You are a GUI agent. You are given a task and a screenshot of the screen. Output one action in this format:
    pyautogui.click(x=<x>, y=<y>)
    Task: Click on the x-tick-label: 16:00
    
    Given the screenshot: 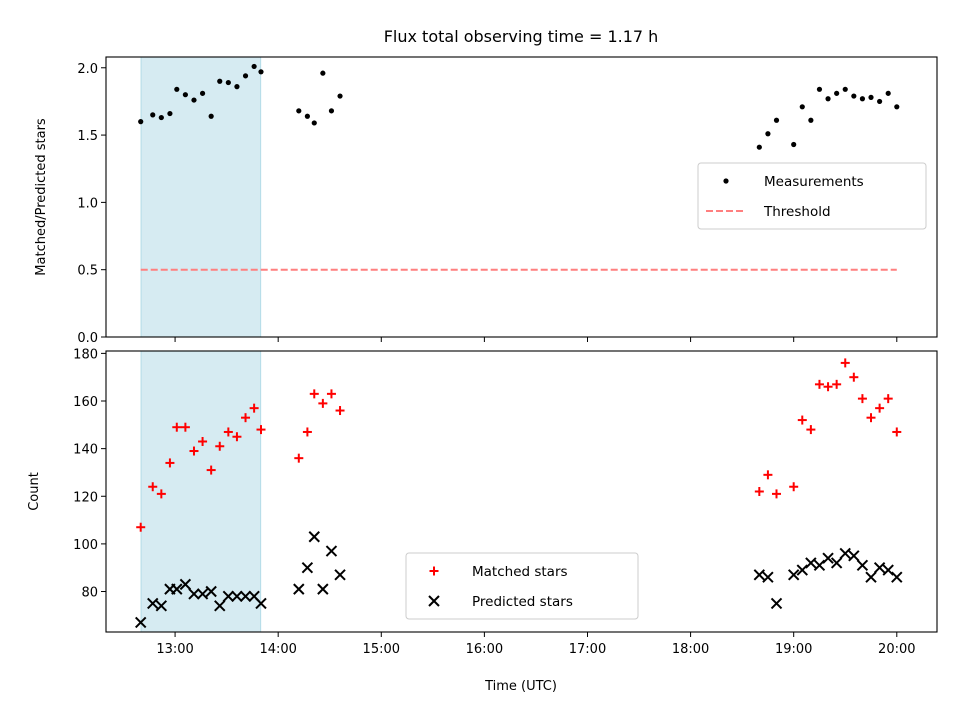 What is the action you would take?
    pyautogui.click(x=484, y=649)
    